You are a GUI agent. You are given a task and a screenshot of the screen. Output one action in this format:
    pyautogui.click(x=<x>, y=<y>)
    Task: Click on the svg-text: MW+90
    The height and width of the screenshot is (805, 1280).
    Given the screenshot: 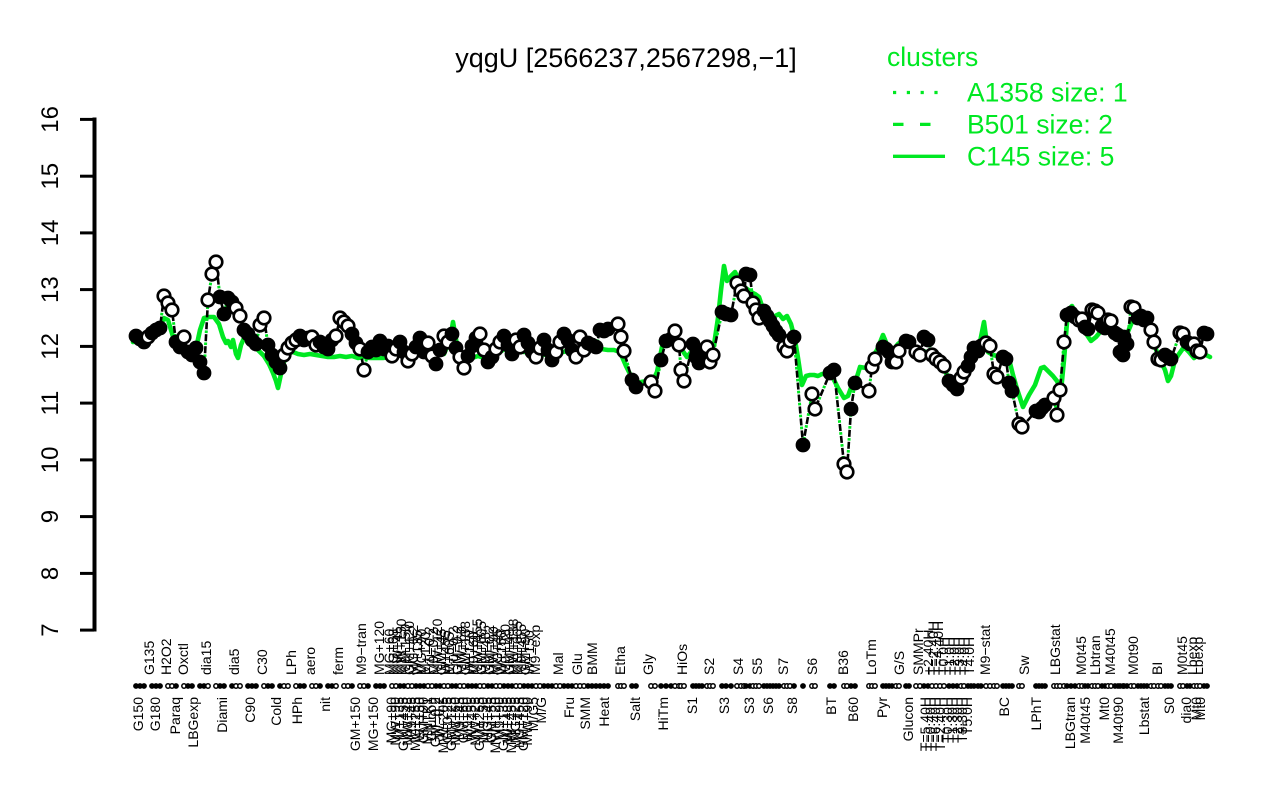 What is the action you would take?
    pyautogui.click(x=395, y=721)
    